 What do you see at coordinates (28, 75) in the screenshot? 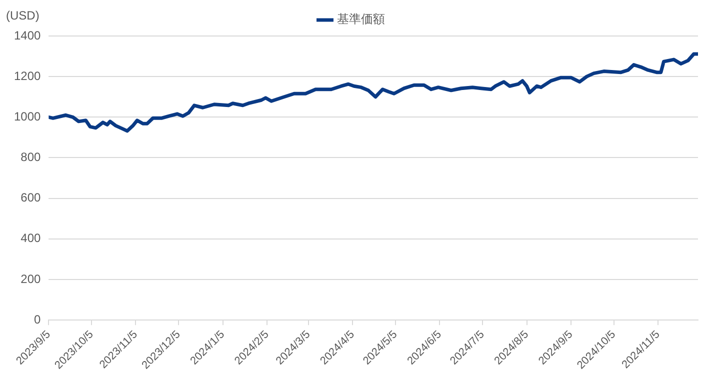
I see `y-tick-label: 1200` at bounding box center [28, 75].